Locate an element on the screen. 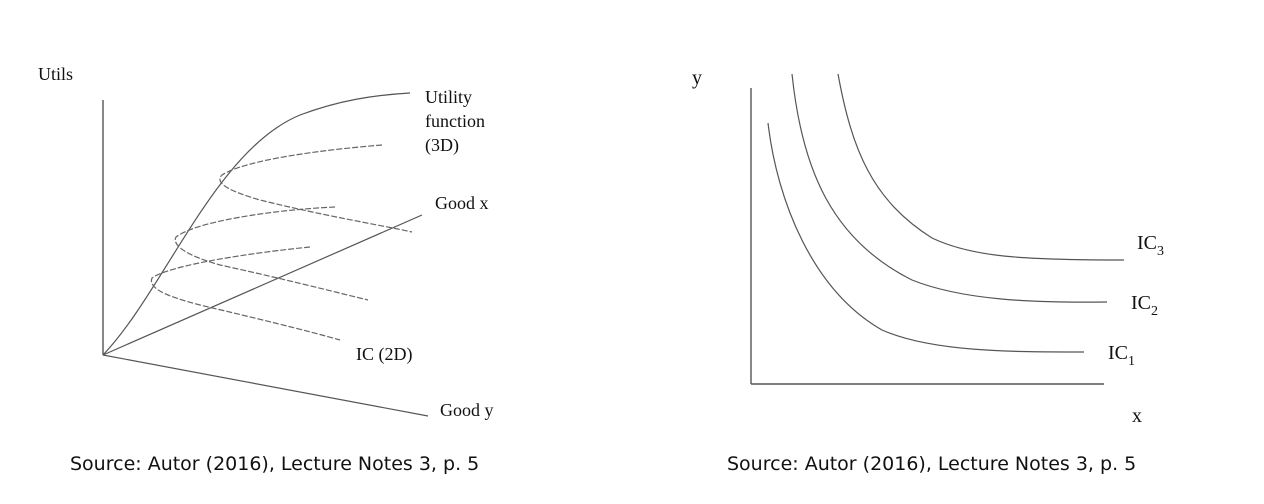 The width and height of the screenshot is (1264, 504). ic-slice-middle is located at coordinates (271, 253).